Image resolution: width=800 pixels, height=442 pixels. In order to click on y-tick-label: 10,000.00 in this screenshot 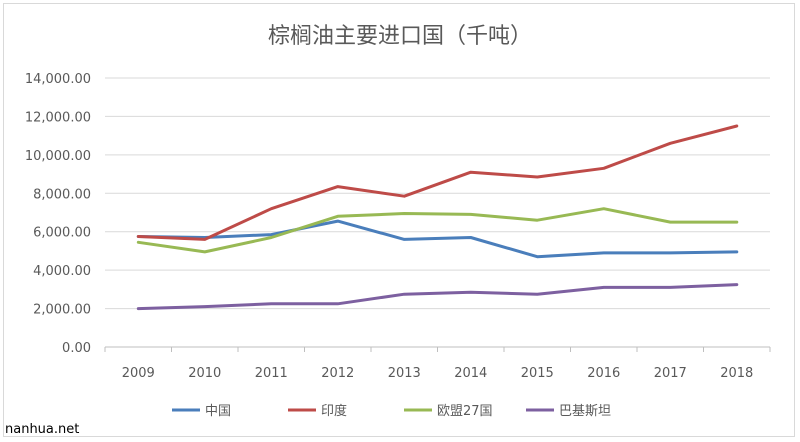, I will do `click(58, 156)`.